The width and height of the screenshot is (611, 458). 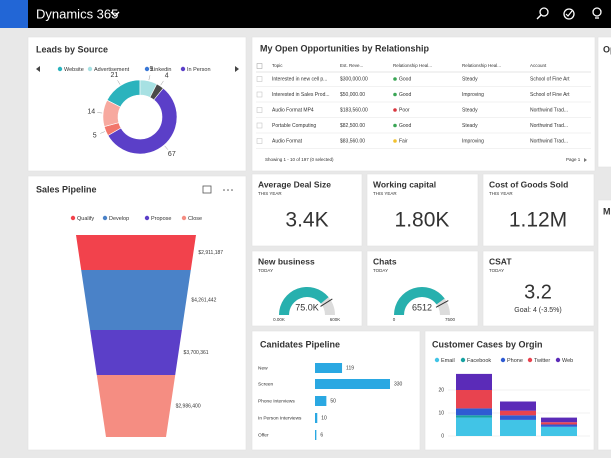 I want to click on table-link: Audio Format MP4, so click(x=293, y=110).